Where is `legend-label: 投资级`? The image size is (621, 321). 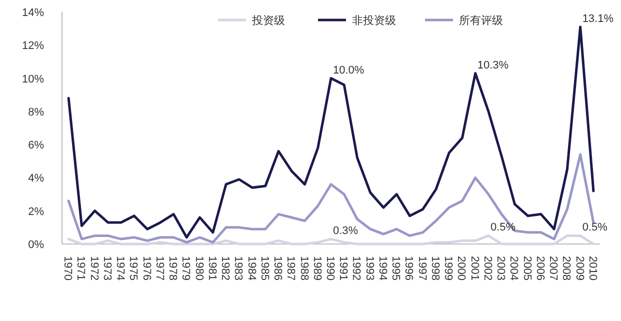
legend-label: 投资级 is located at coordinates (268, 21).